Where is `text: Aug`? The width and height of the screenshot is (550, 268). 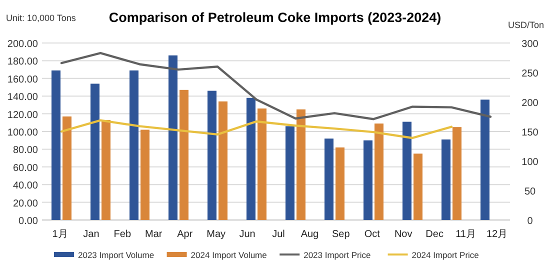
text: Aug is located at coordinates (309, 234).